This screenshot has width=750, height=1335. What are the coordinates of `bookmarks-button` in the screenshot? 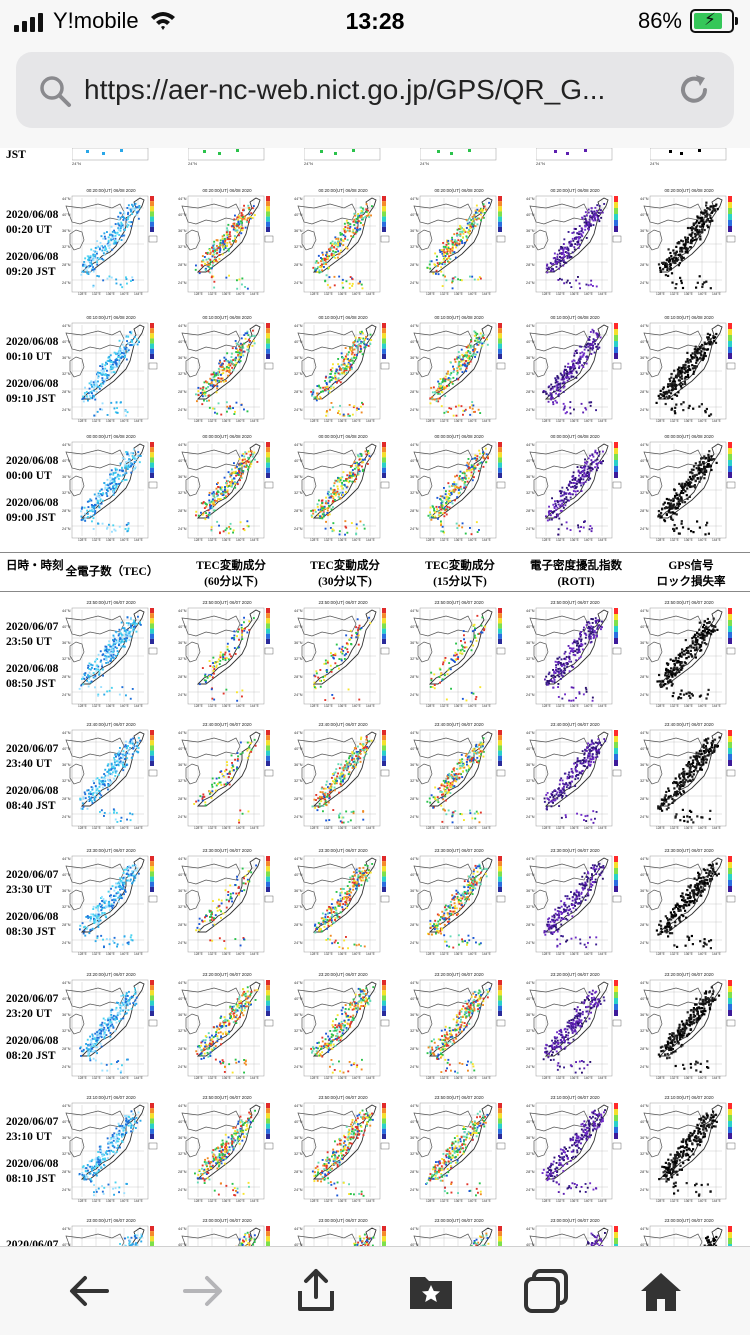 It's located at (431, 1291).